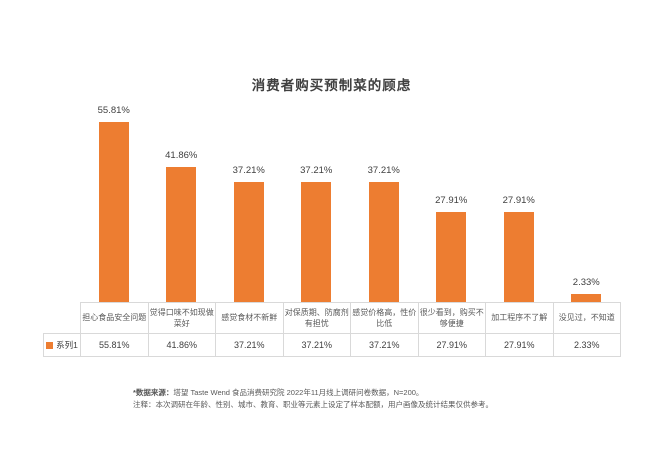 This screenshot has height=459, width=660. Describe the element at coordinates (384, 318) in the screenshot. I see `category-cell: 感觉价格高，性价比低` at that location.